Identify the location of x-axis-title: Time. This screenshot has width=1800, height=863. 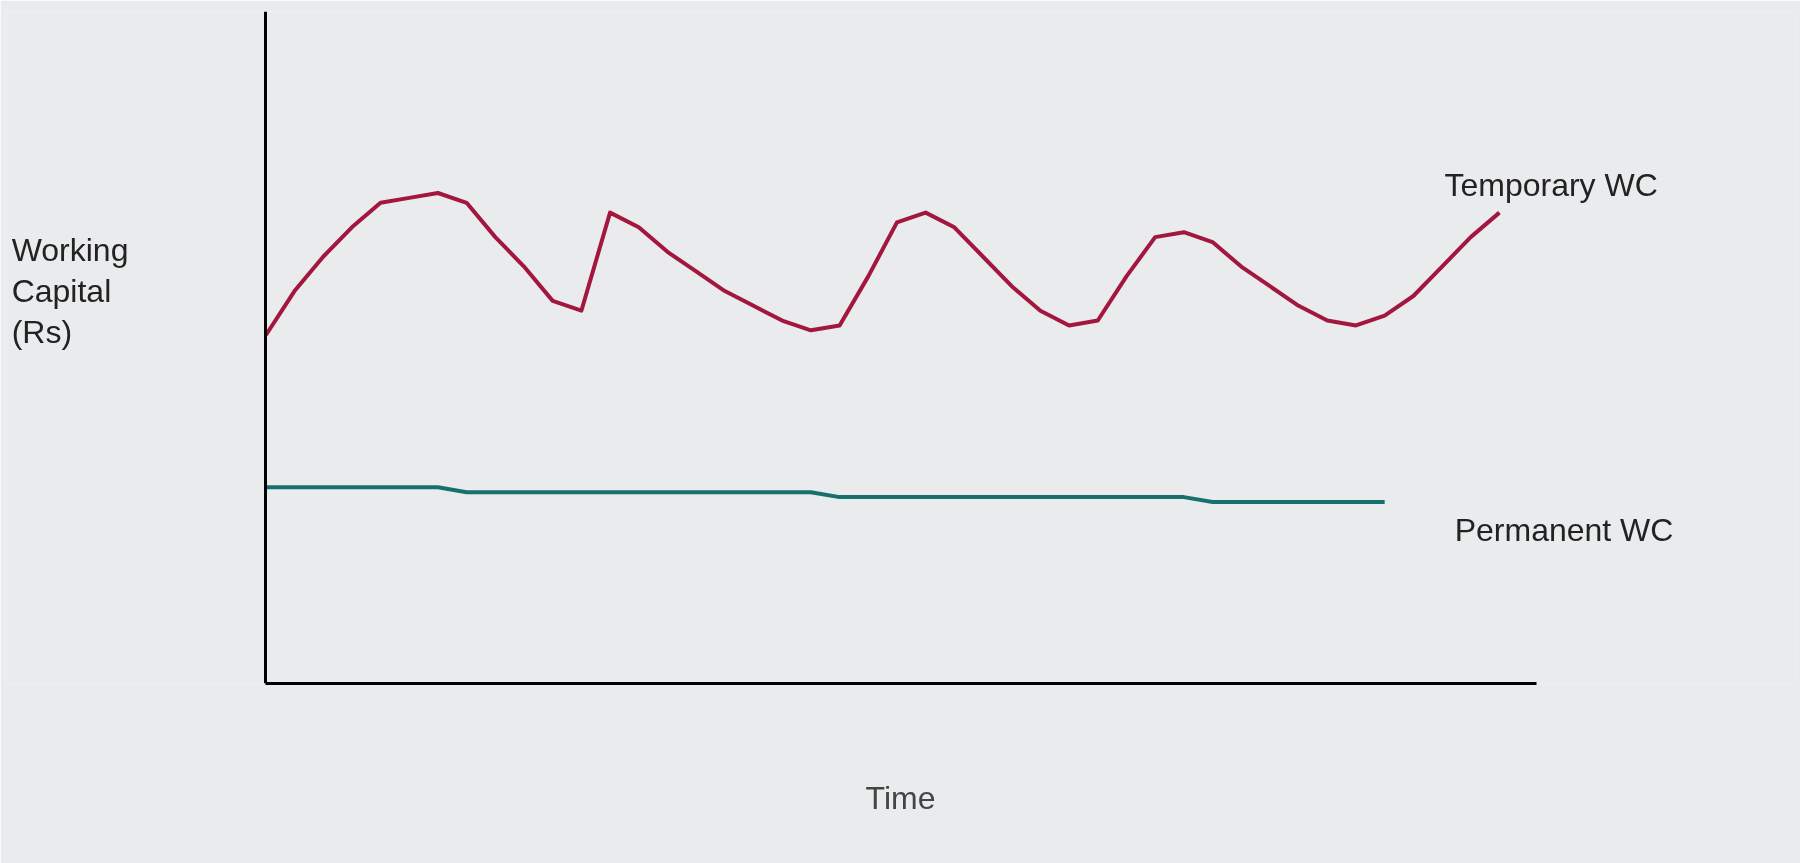
(900, 797).